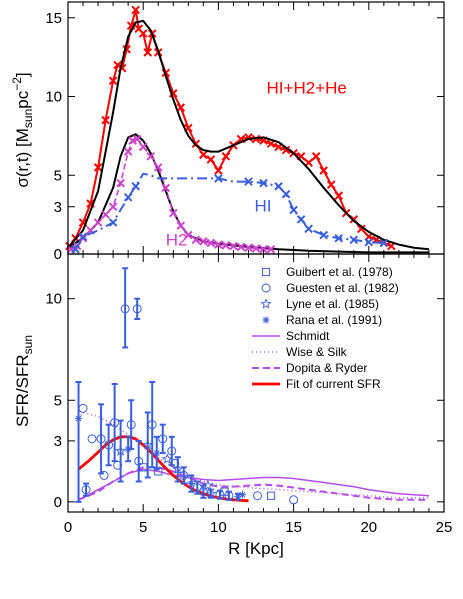 The height and width of the screenshot is (599, 463). I want to click on x-tick-label: 0, so click(68, 527).